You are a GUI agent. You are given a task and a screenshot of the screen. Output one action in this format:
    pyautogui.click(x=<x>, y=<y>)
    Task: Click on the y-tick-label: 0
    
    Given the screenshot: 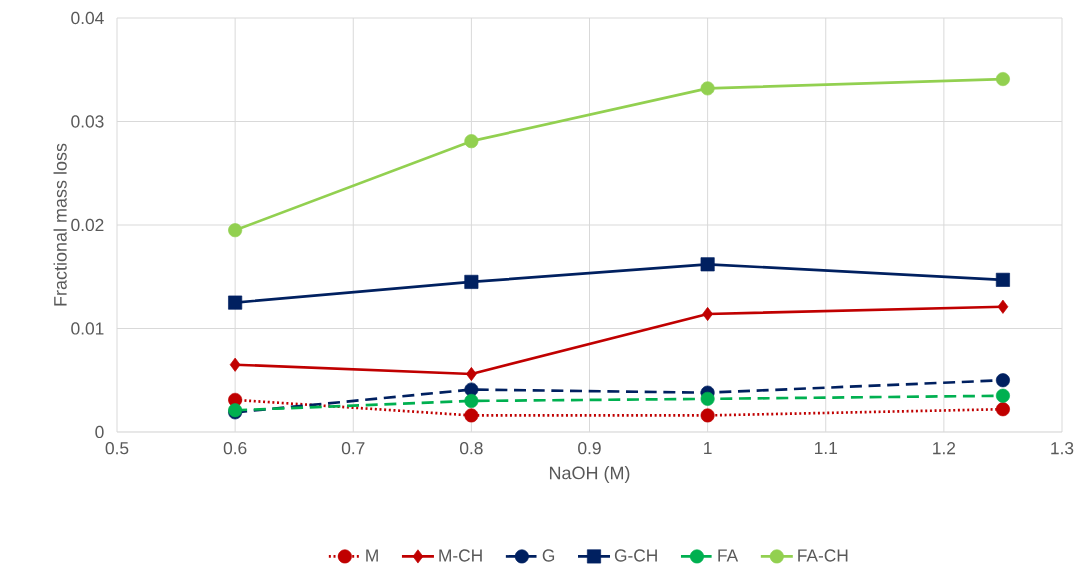 What is the action you would take?
    pyautogui.click(x=99, y=432)
    